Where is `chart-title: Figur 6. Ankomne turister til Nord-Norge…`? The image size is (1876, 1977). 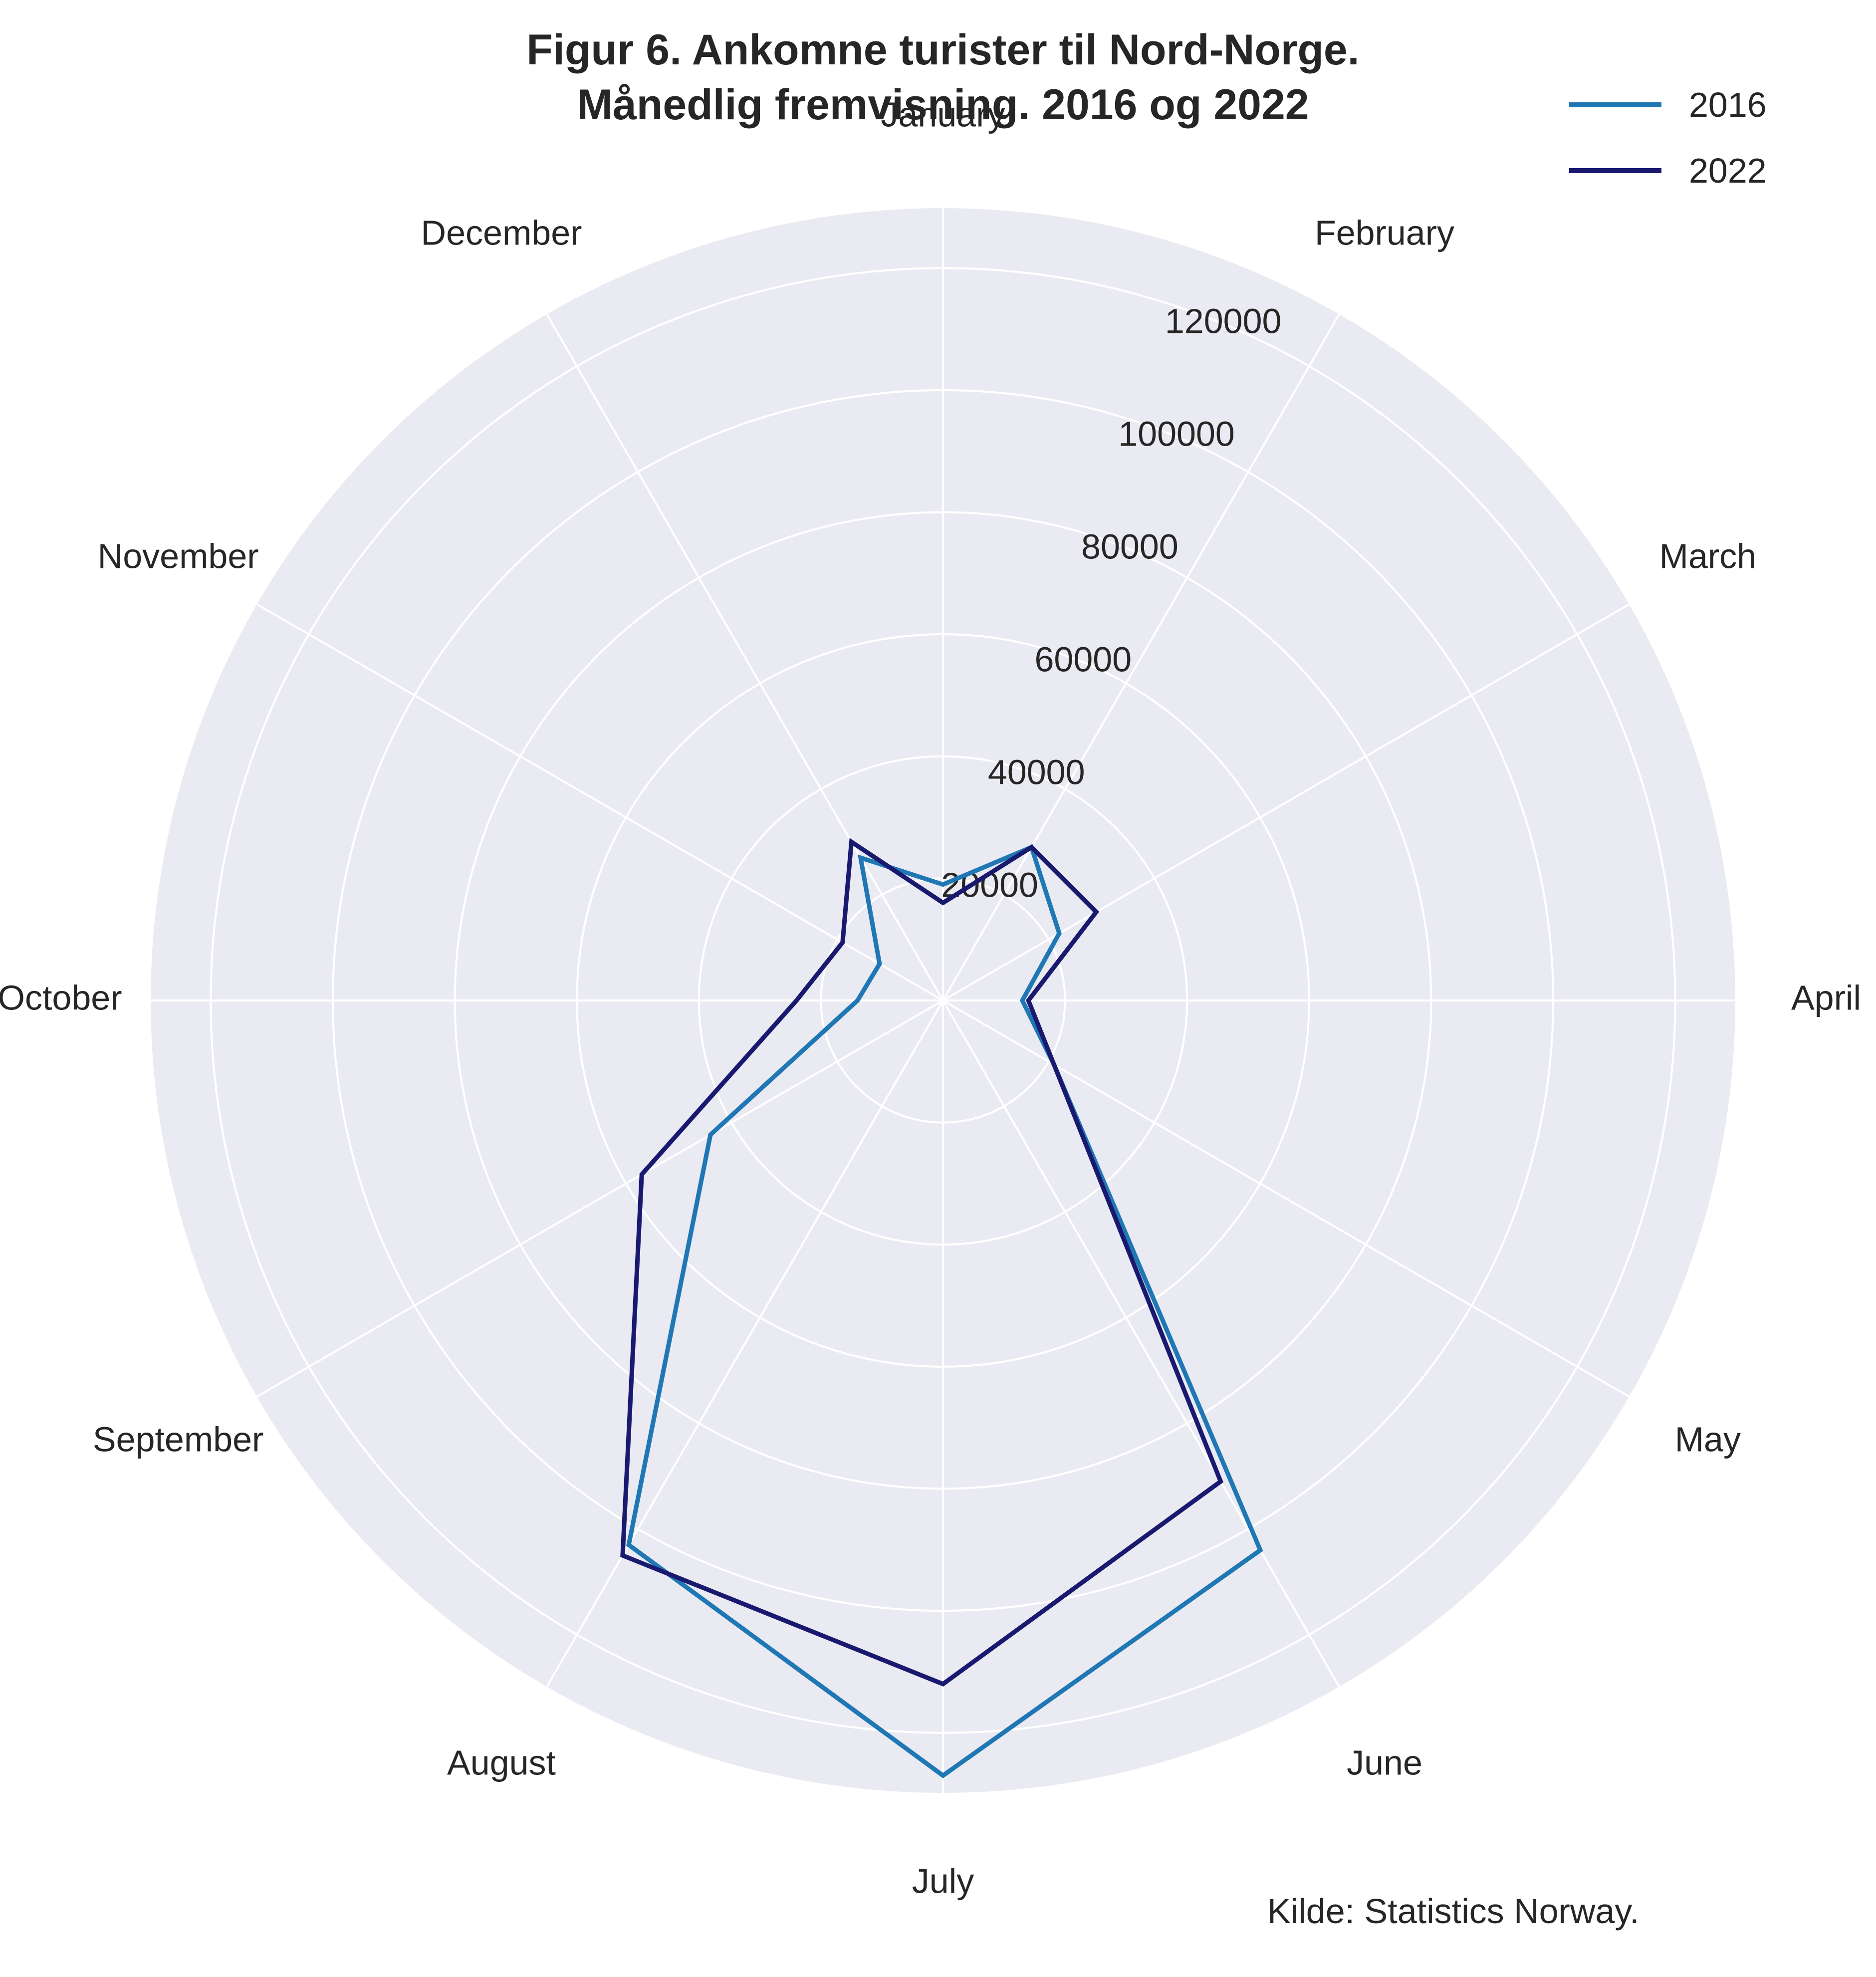 chart-title: Figur 6. Ankomne turister til Nord-Norge… is located at coordinates (938, 77).